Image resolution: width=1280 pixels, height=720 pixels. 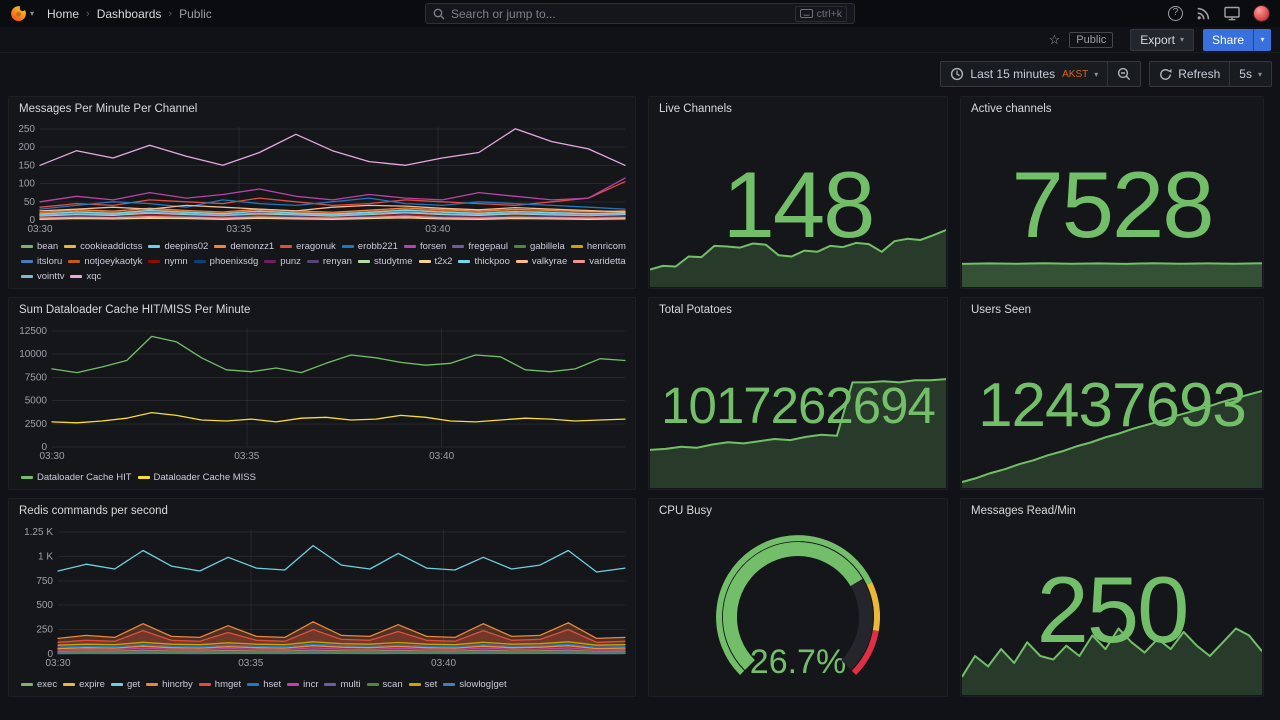 What do you see at coordinates (799, 204) in the screenshot?
I see `stat-value: 148` at bounding box center [799, 204].